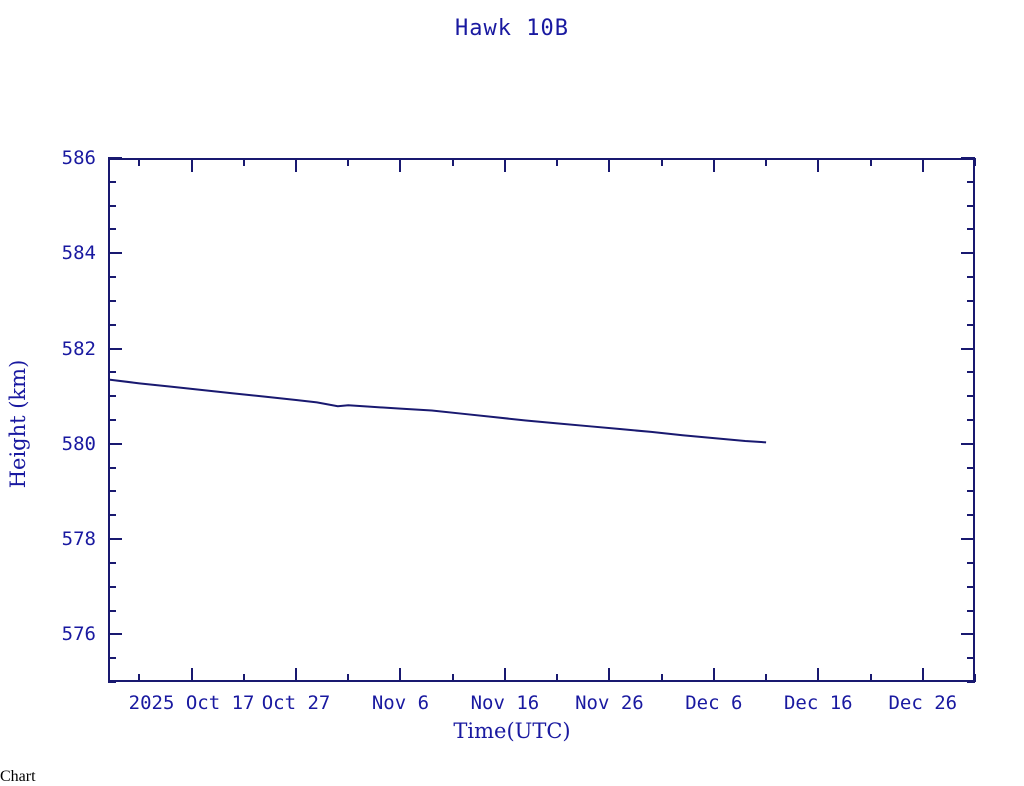 The width and height of the screenshot is (1024, 786). What do you see at coordinates (18, 424) in the screenshot?
I see `y-axis-title: Height (km)` at bounding box center [18, 424].